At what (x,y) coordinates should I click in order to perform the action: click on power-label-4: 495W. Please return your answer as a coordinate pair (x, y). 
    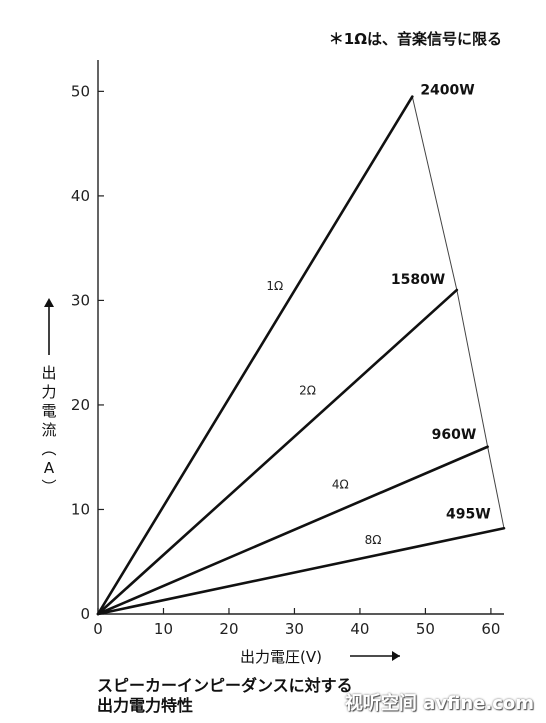
    Looking at the image, I should click on (468, 514).